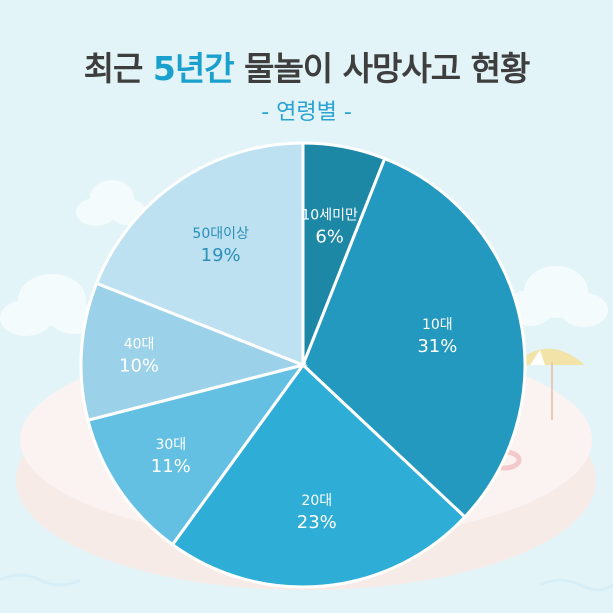 The width and height of the screenshot is (613, 613). Describe the element at coordinates (139, 345) in the screenshot. I see `slice-category-label: 40대` at that location.